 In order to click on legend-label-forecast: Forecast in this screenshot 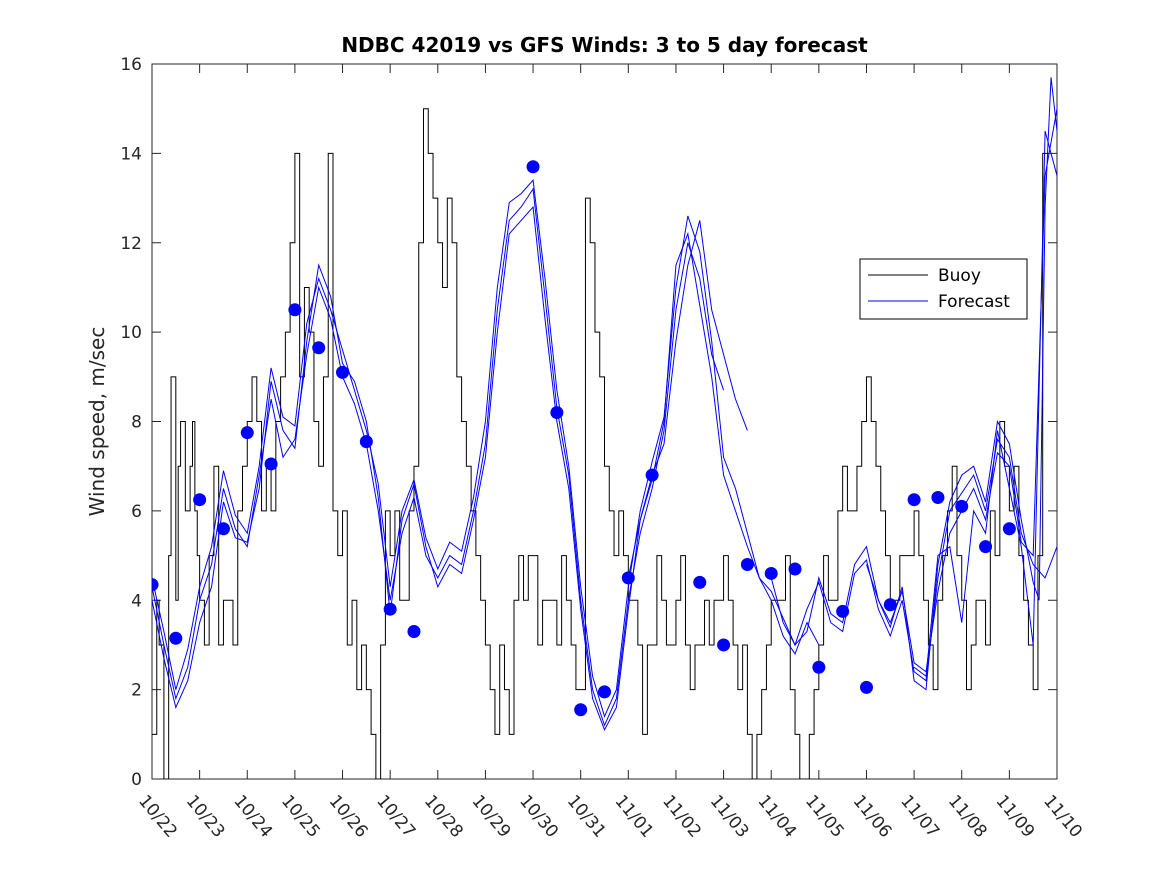, I will do `click(974, 302)`.